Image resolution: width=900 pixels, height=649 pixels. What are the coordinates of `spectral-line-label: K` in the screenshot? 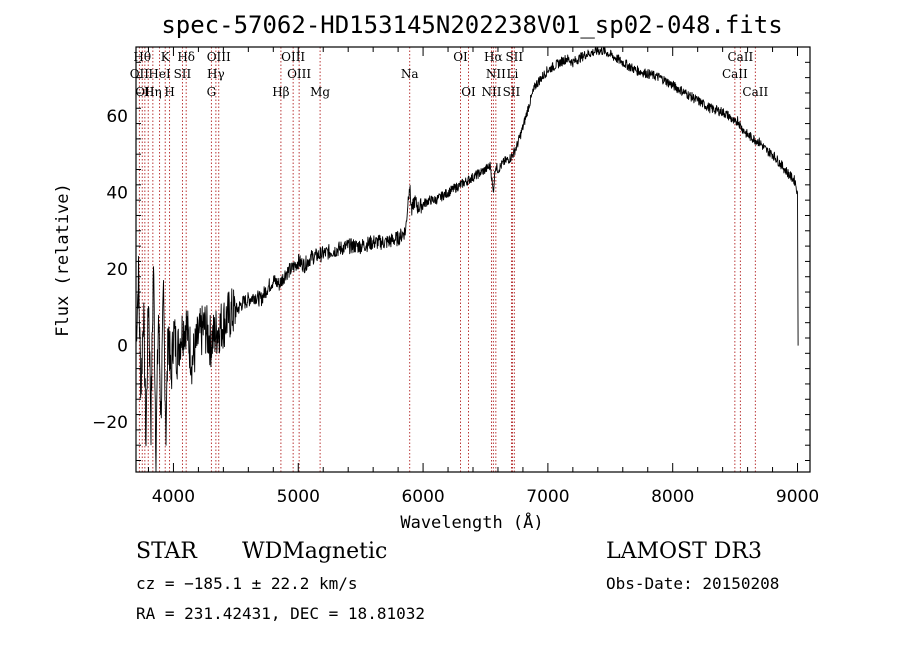 It's located at (166, 57).